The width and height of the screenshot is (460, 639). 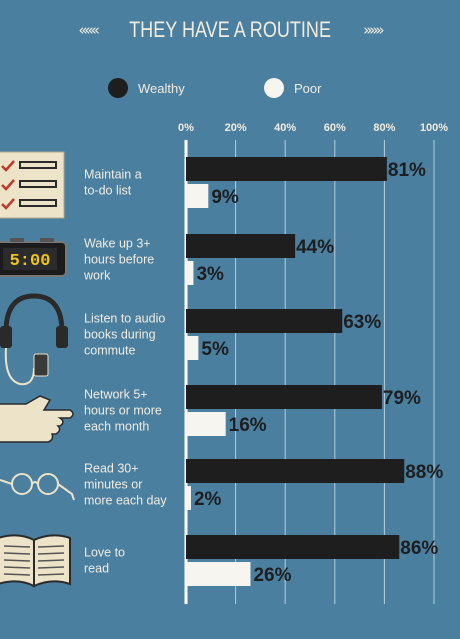 What do you see at coordinates (97, 276) in the screenshot?
I see `category-label: work` at bounding box center [97, 276].